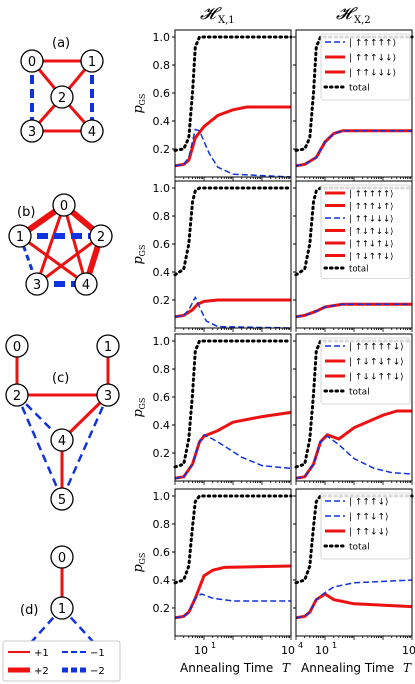 Image resolution: width=415 pixels, height=684 pixels. Describe the element at coordinates (29, 610) in the screenshot. I see `graph-label: (d)` at that location.